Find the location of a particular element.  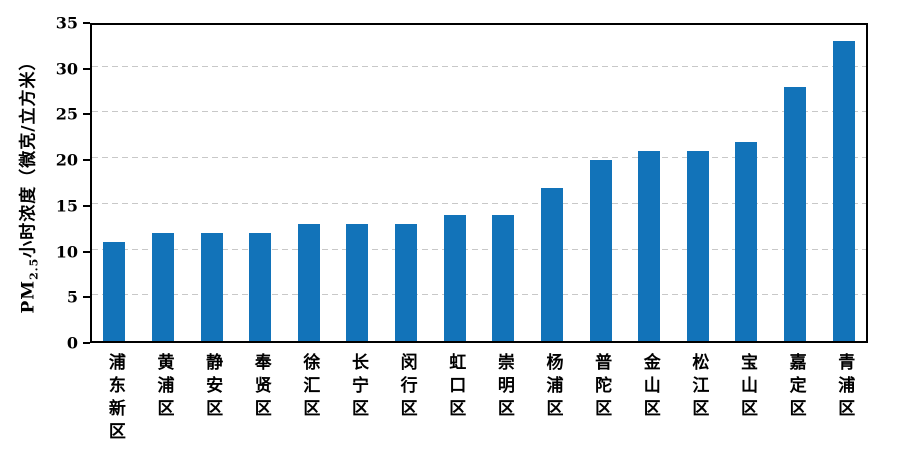

bar-长宁区 is located at coordinates (357, 282).